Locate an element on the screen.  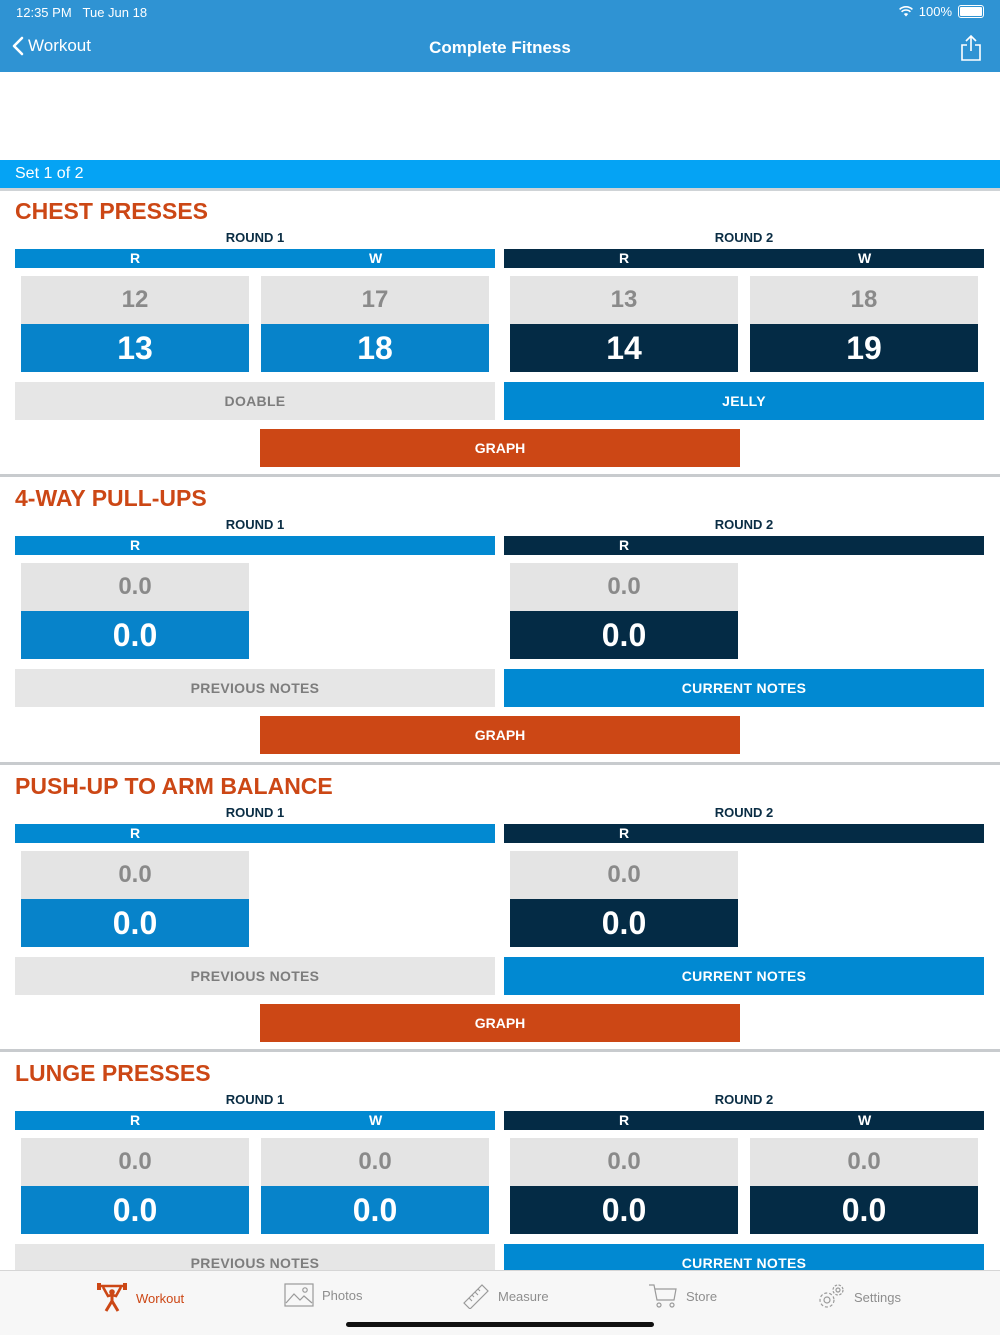
exercise-title: PUSH-UP TO ARM BALANCE is located at coordinates (174, 786).